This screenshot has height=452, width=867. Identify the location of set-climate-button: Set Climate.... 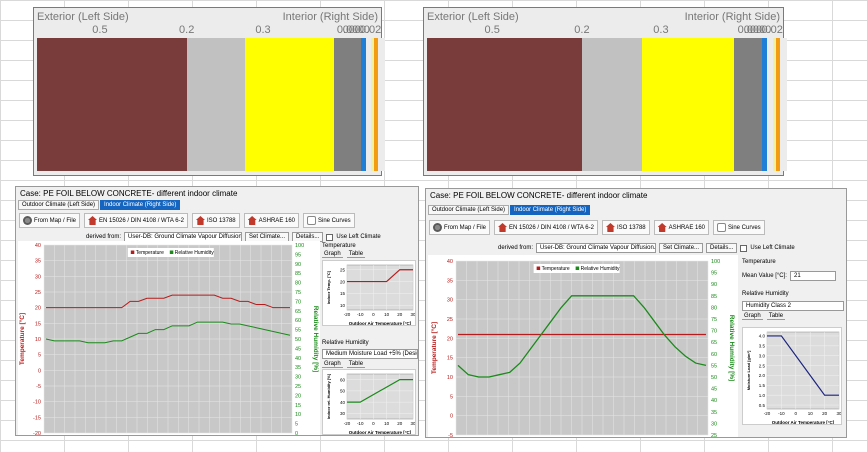
(681, 248).